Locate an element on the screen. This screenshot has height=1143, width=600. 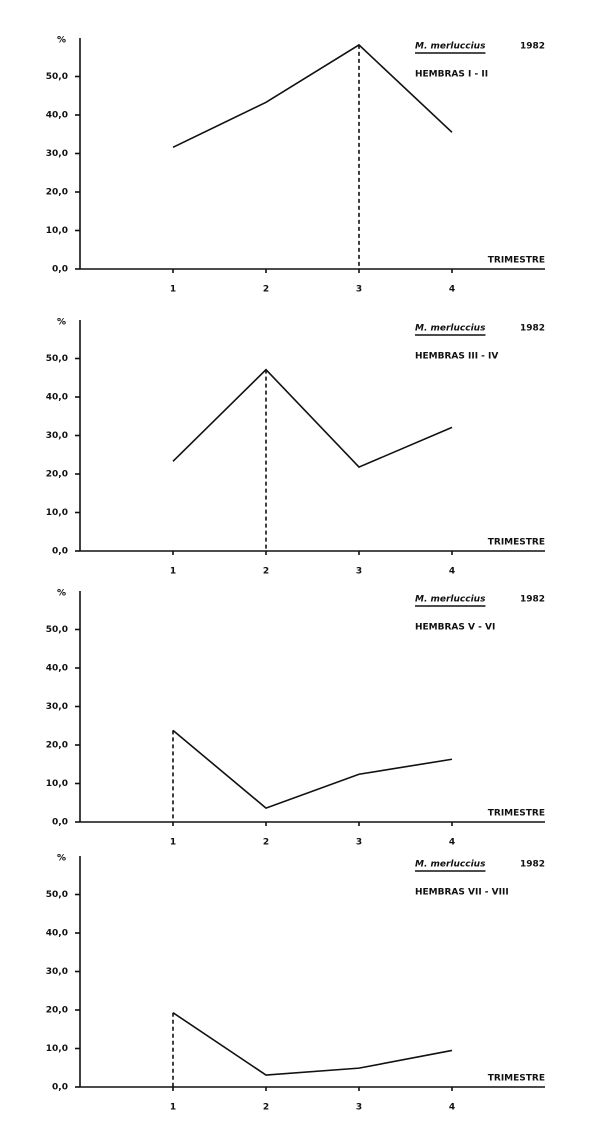
chart-subtitle: HEMBRAS VII - VIII is located at coordinates (462, 893).